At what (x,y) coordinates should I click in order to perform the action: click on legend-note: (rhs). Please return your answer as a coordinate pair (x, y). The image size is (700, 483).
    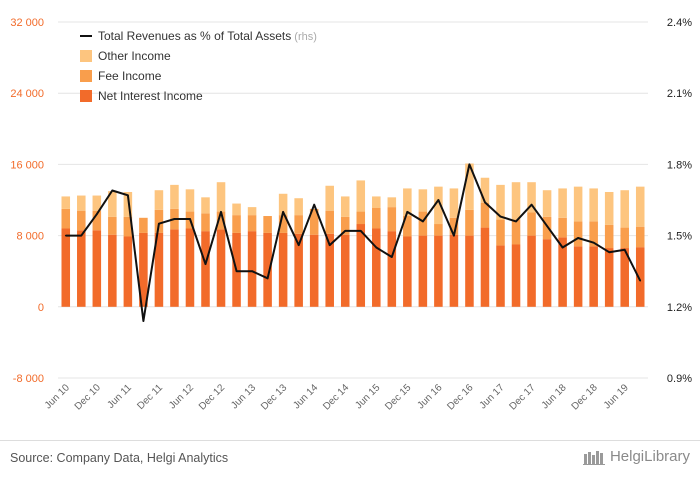
    Looking at the image, I should click on (304, 37).